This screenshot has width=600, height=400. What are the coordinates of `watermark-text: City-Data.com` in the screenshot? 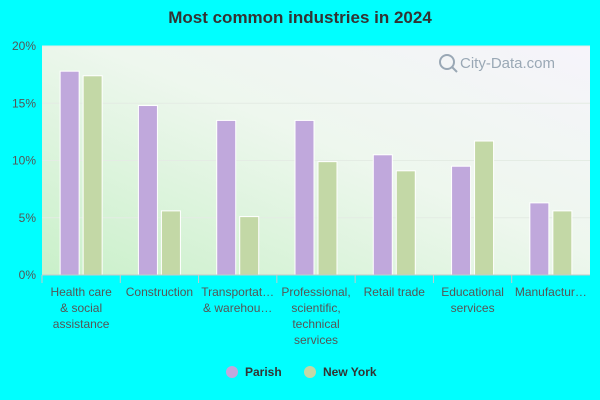 It's located at (507, 63).